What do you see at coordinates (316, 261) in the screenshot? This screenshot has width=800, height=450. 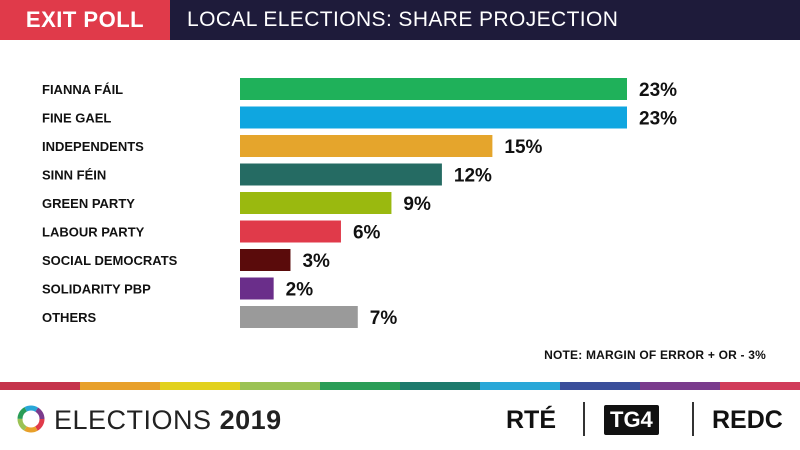 I see `value-label: 3%` at bounding box center [316, 261].